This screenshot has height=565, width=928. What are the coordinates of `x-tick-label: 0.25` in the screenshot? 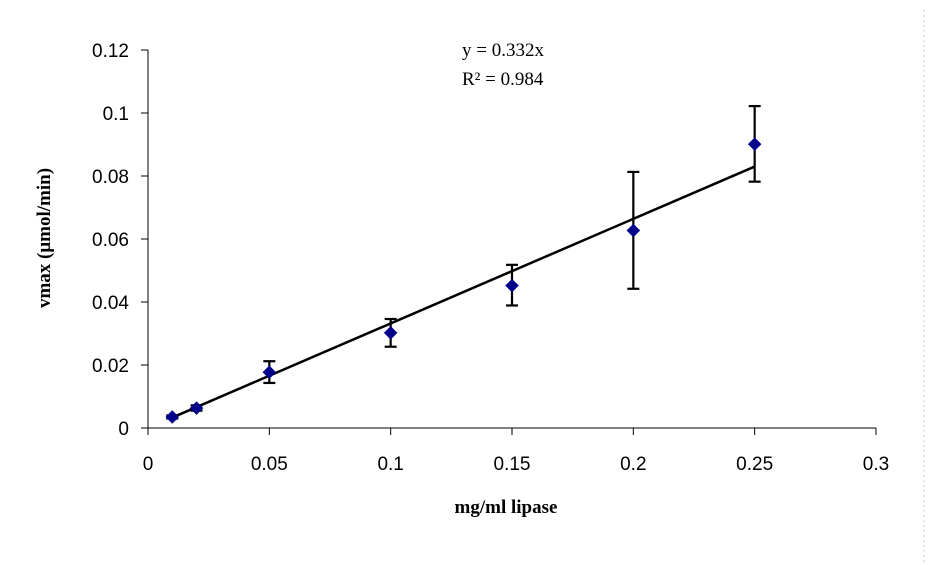 It's located at (754, 464).